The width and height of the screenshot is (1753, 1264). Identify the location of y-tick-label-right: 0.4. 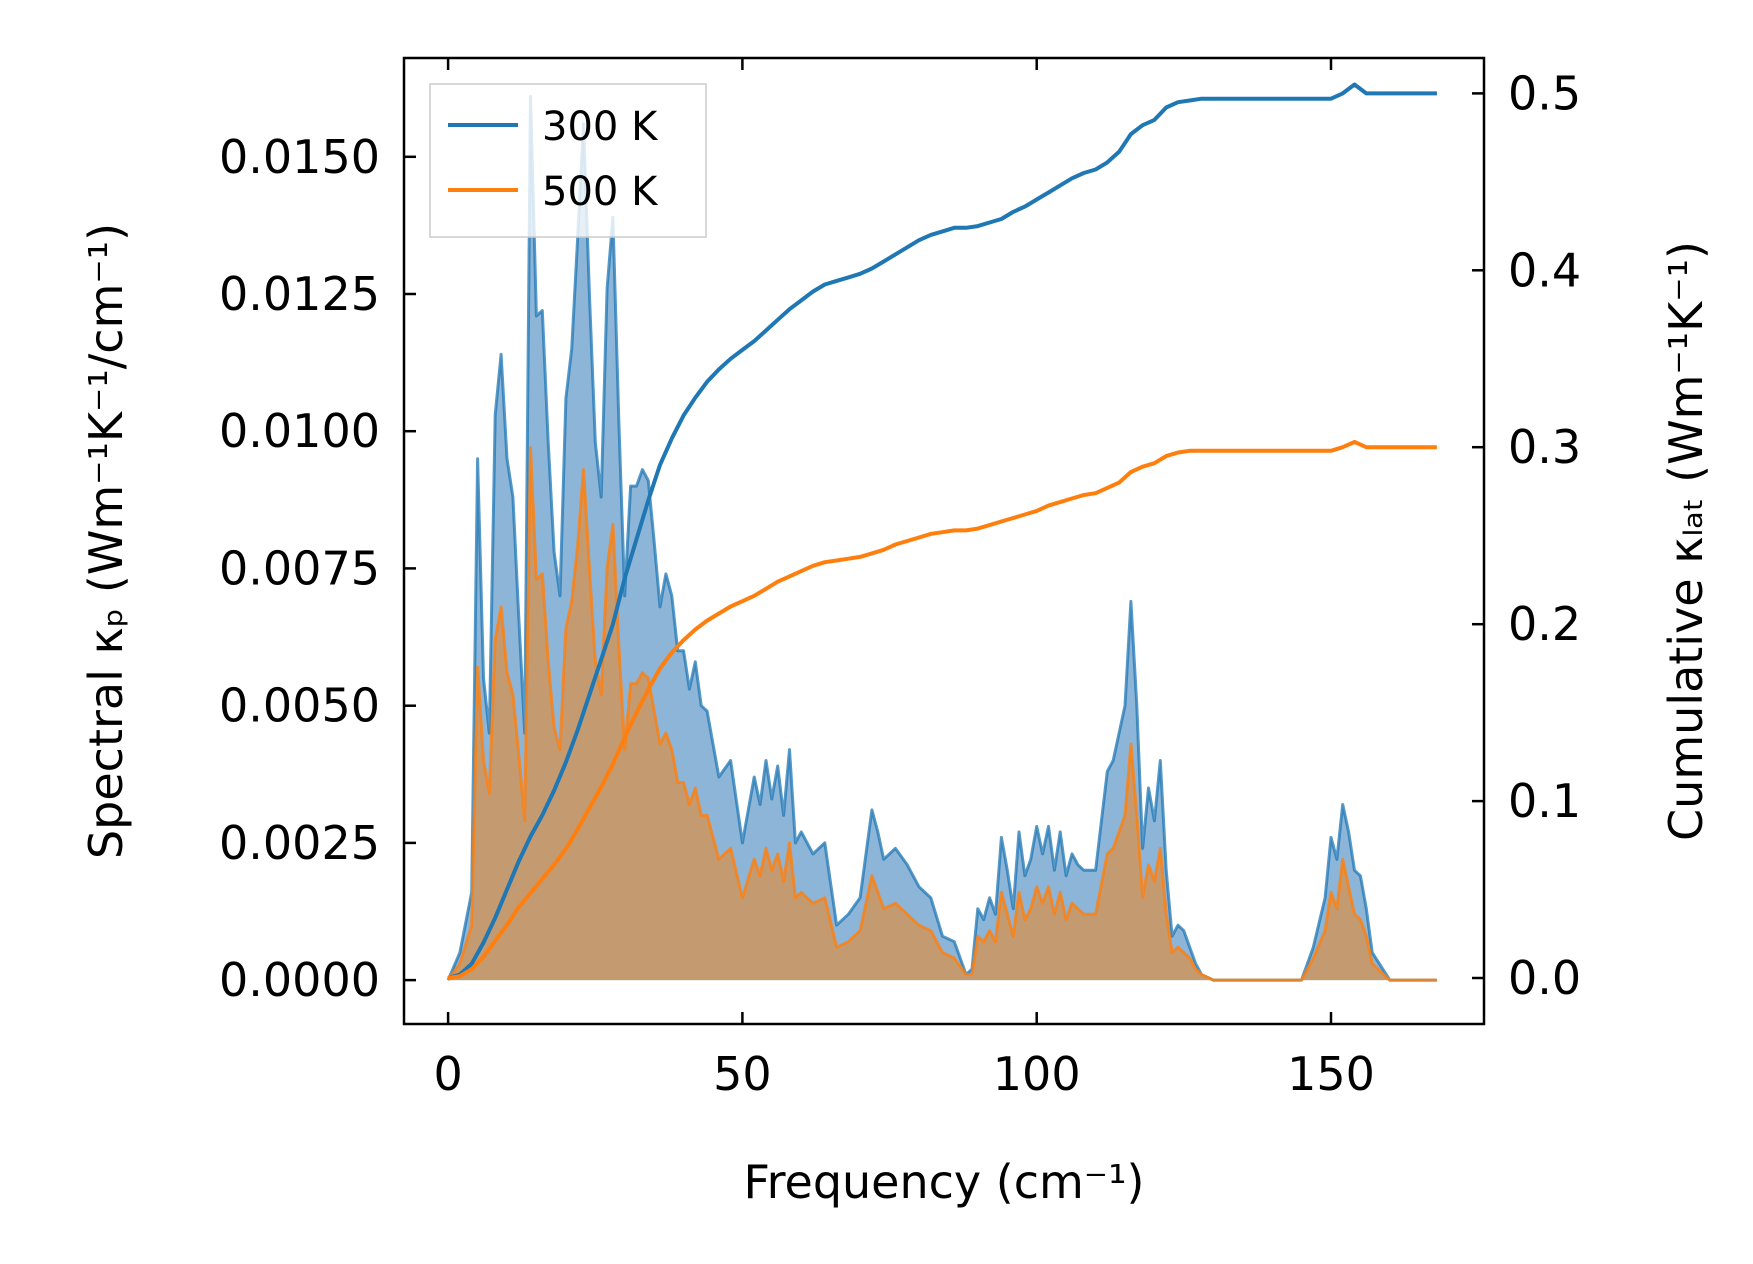
(1544, 270).